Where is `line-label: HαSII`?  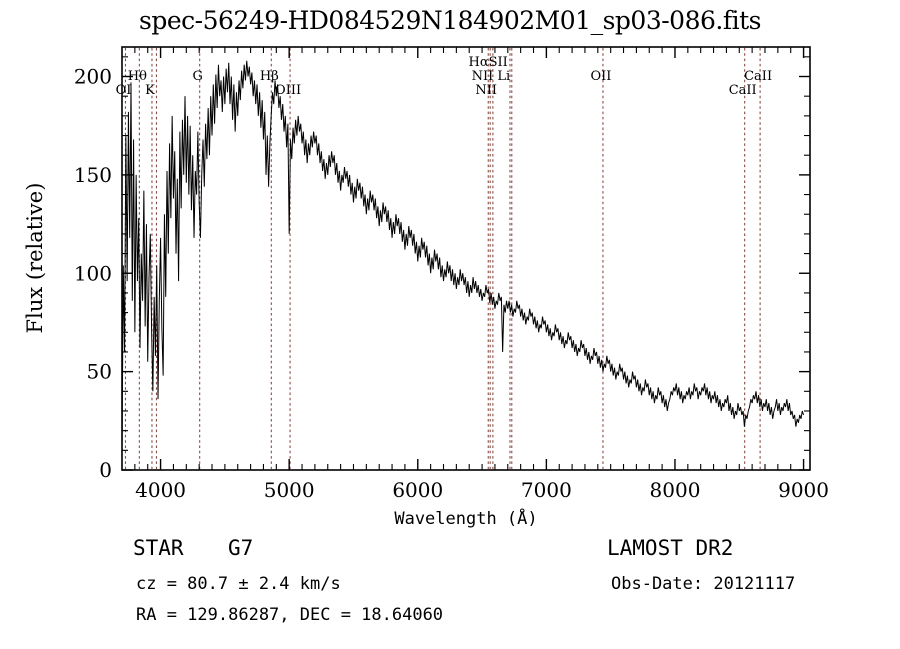
line-label: HαSII is located at coordinates (488, 62).